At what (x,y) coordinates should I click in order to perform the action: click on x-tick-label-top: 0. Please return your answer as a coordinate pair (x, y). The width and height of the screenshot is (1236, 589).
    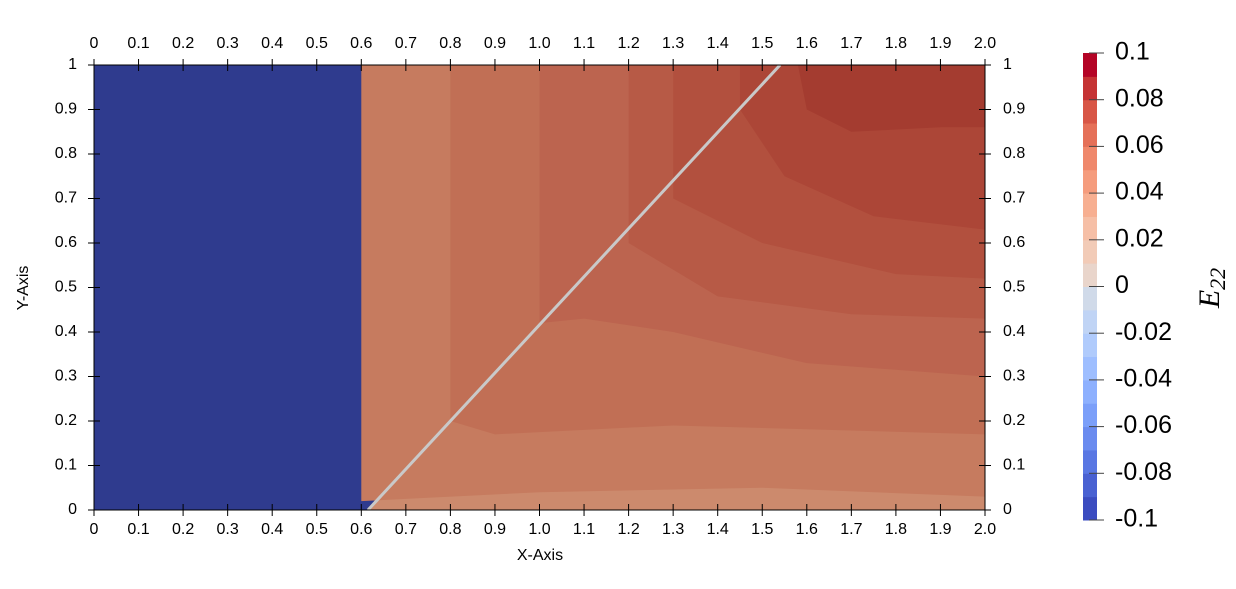
    Looking at the image, I should click on (94, 43).